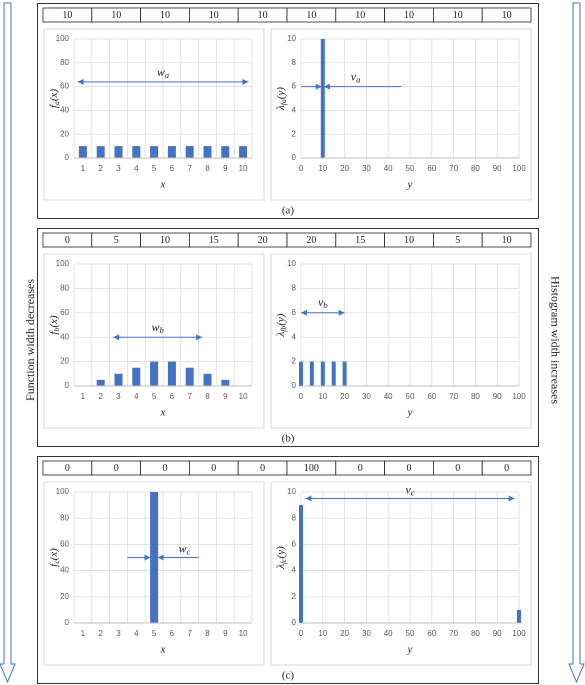 The image size is (585, 685). Describe the element at coordinates (172, 633) in the screenshot. I see `x-tick-label: 6` at that location.